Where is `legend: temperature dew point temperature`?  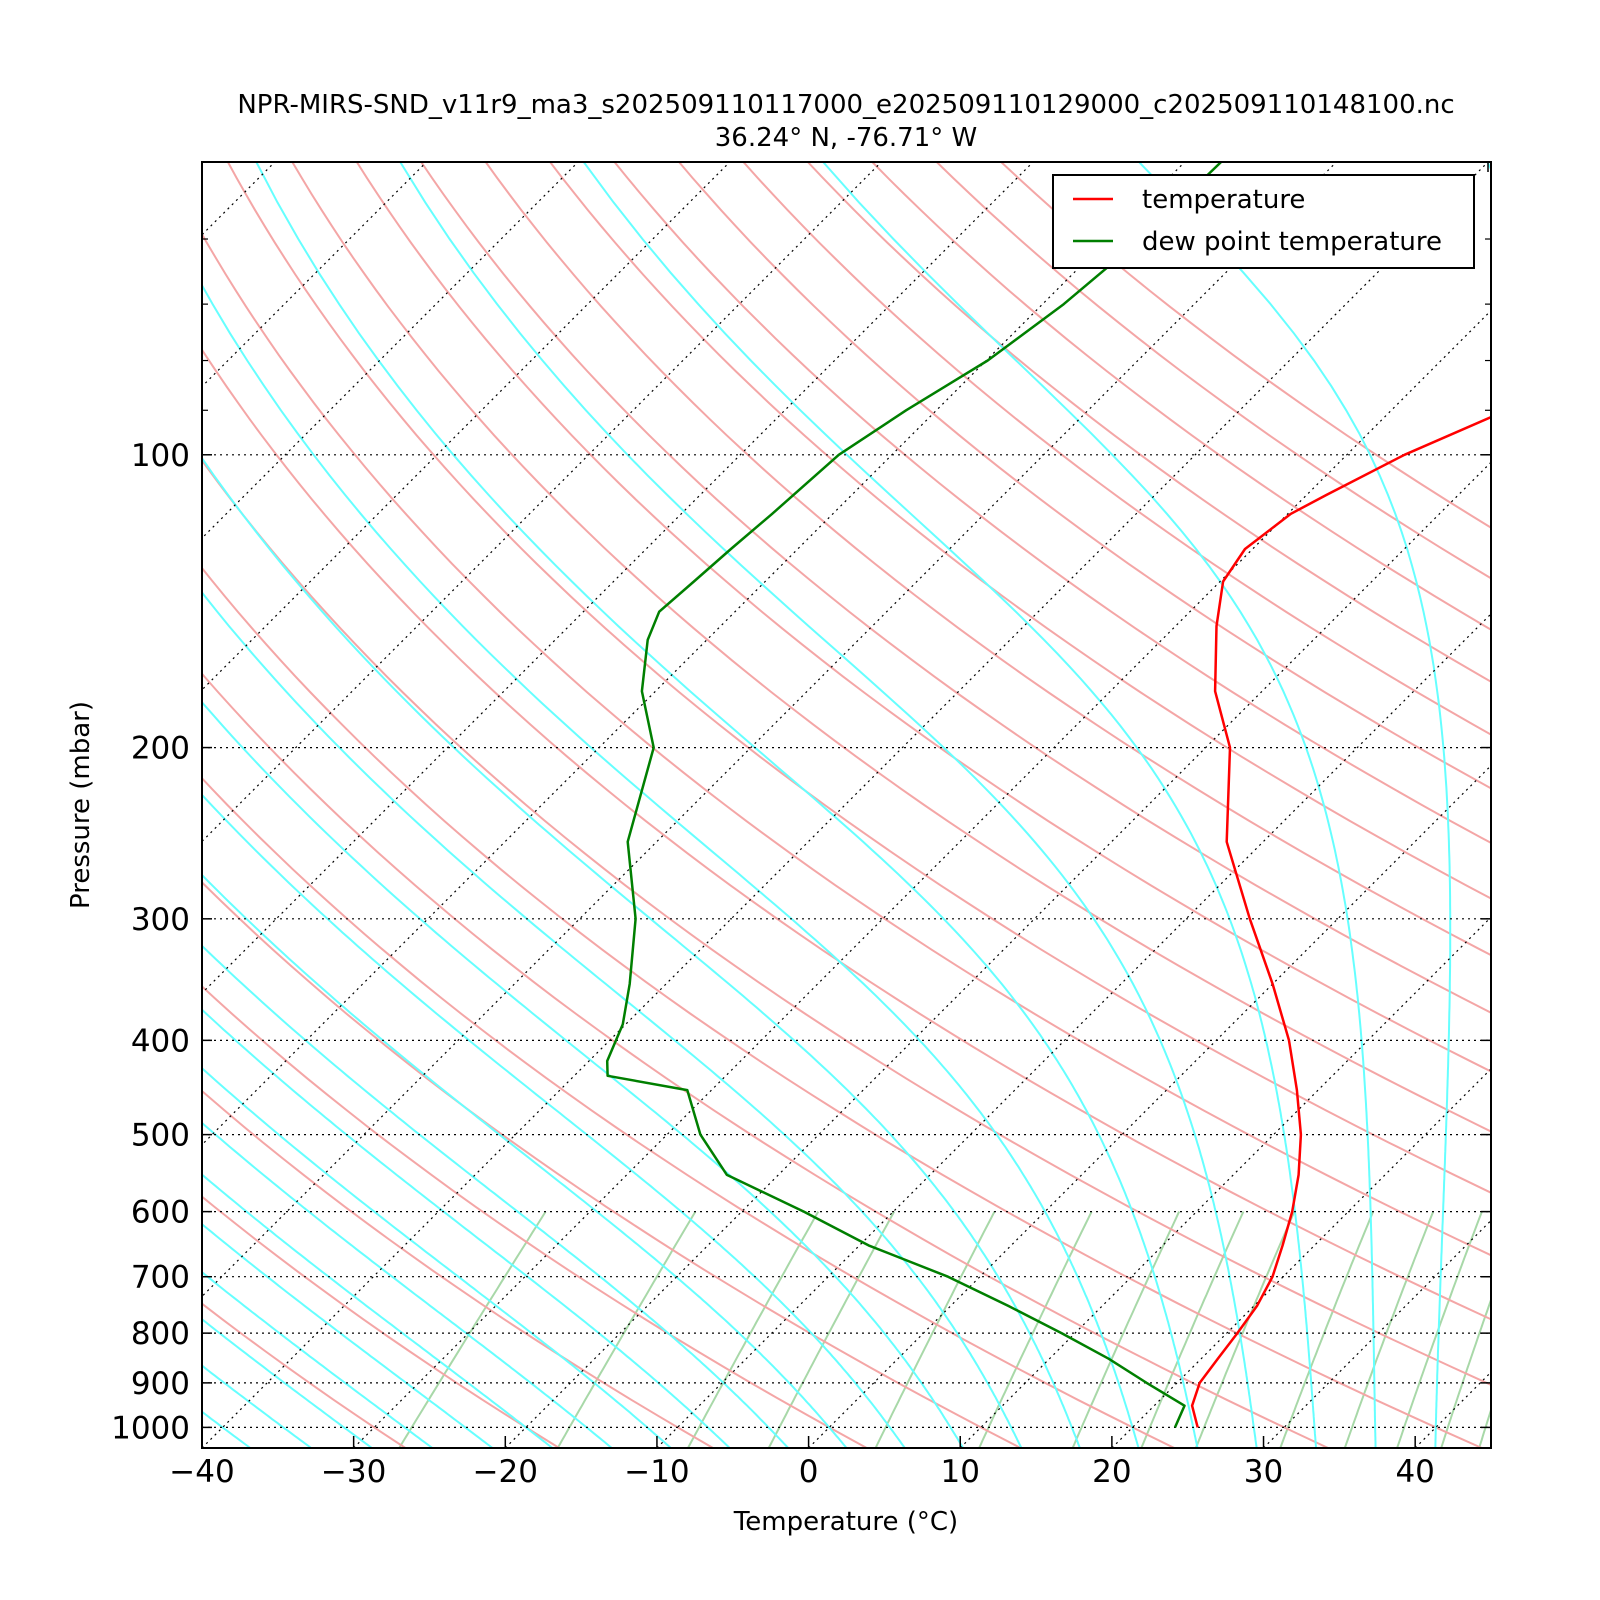 legend: temperature dew point temperature is located at coordinates (1263, 221).